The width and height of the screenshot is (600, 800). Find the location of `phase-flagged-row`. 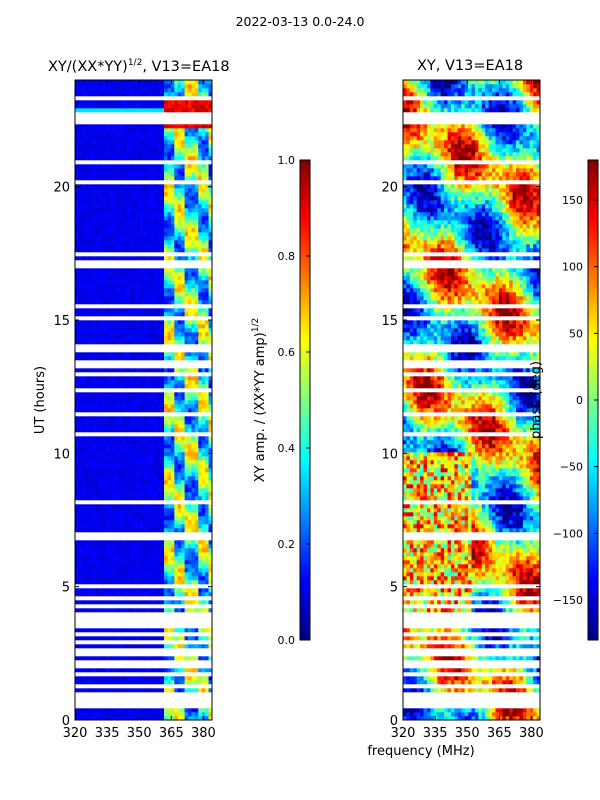

phase-flagged-row is located at coordinates (471, 694).